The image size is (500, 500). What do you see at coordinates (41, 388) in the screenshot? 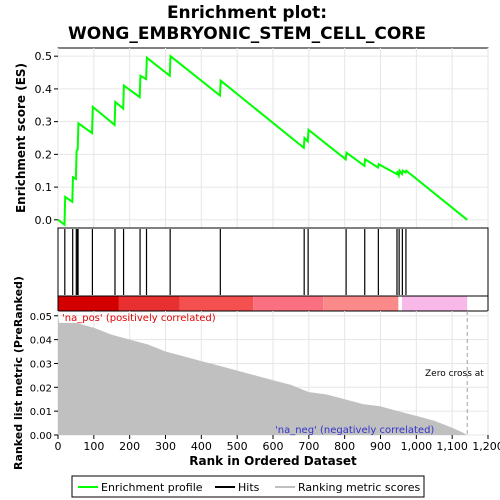
I see `metric-y-tick-label-2: 0.02` at bounding box center [41, 388].